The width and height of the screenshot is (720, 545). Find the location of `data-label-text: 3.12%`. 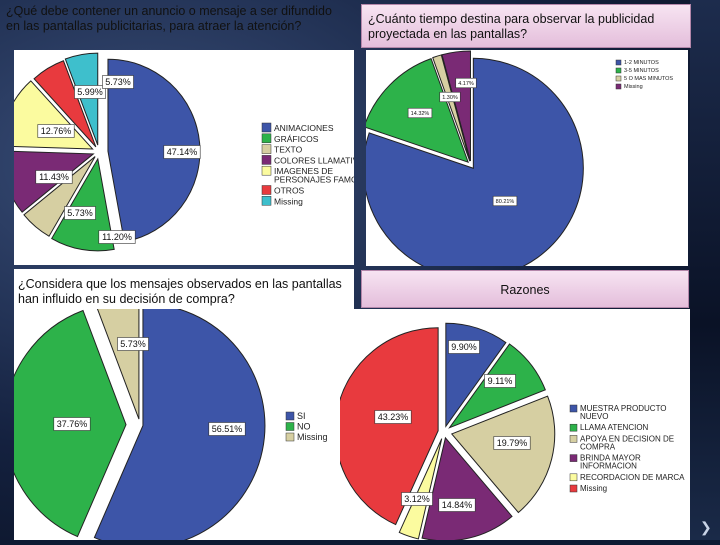

data-label-text: 3.12% is located at coordinates (417, 499).